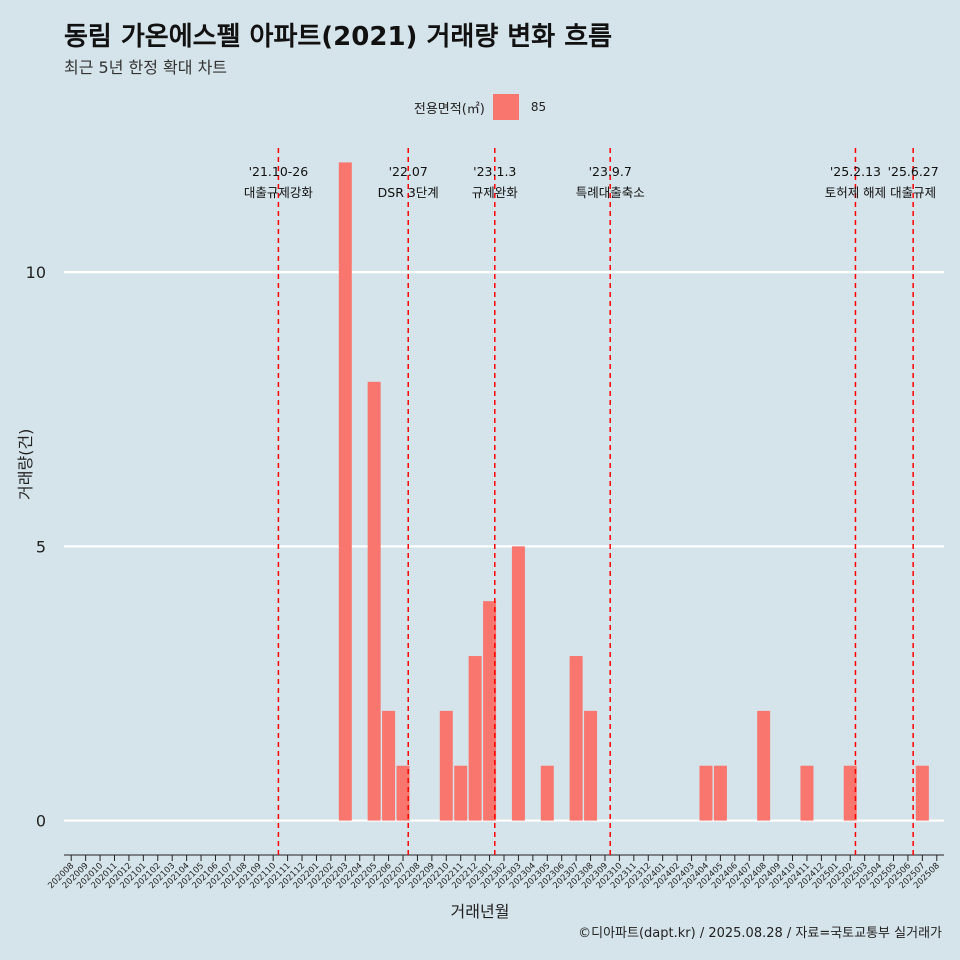 The width and height of the screenshot is (960, 960). What do you see at coordinates (480, 911) in the screenshot?
I see `x-axis-label: 거래년월` at bounding box center [480, 911].